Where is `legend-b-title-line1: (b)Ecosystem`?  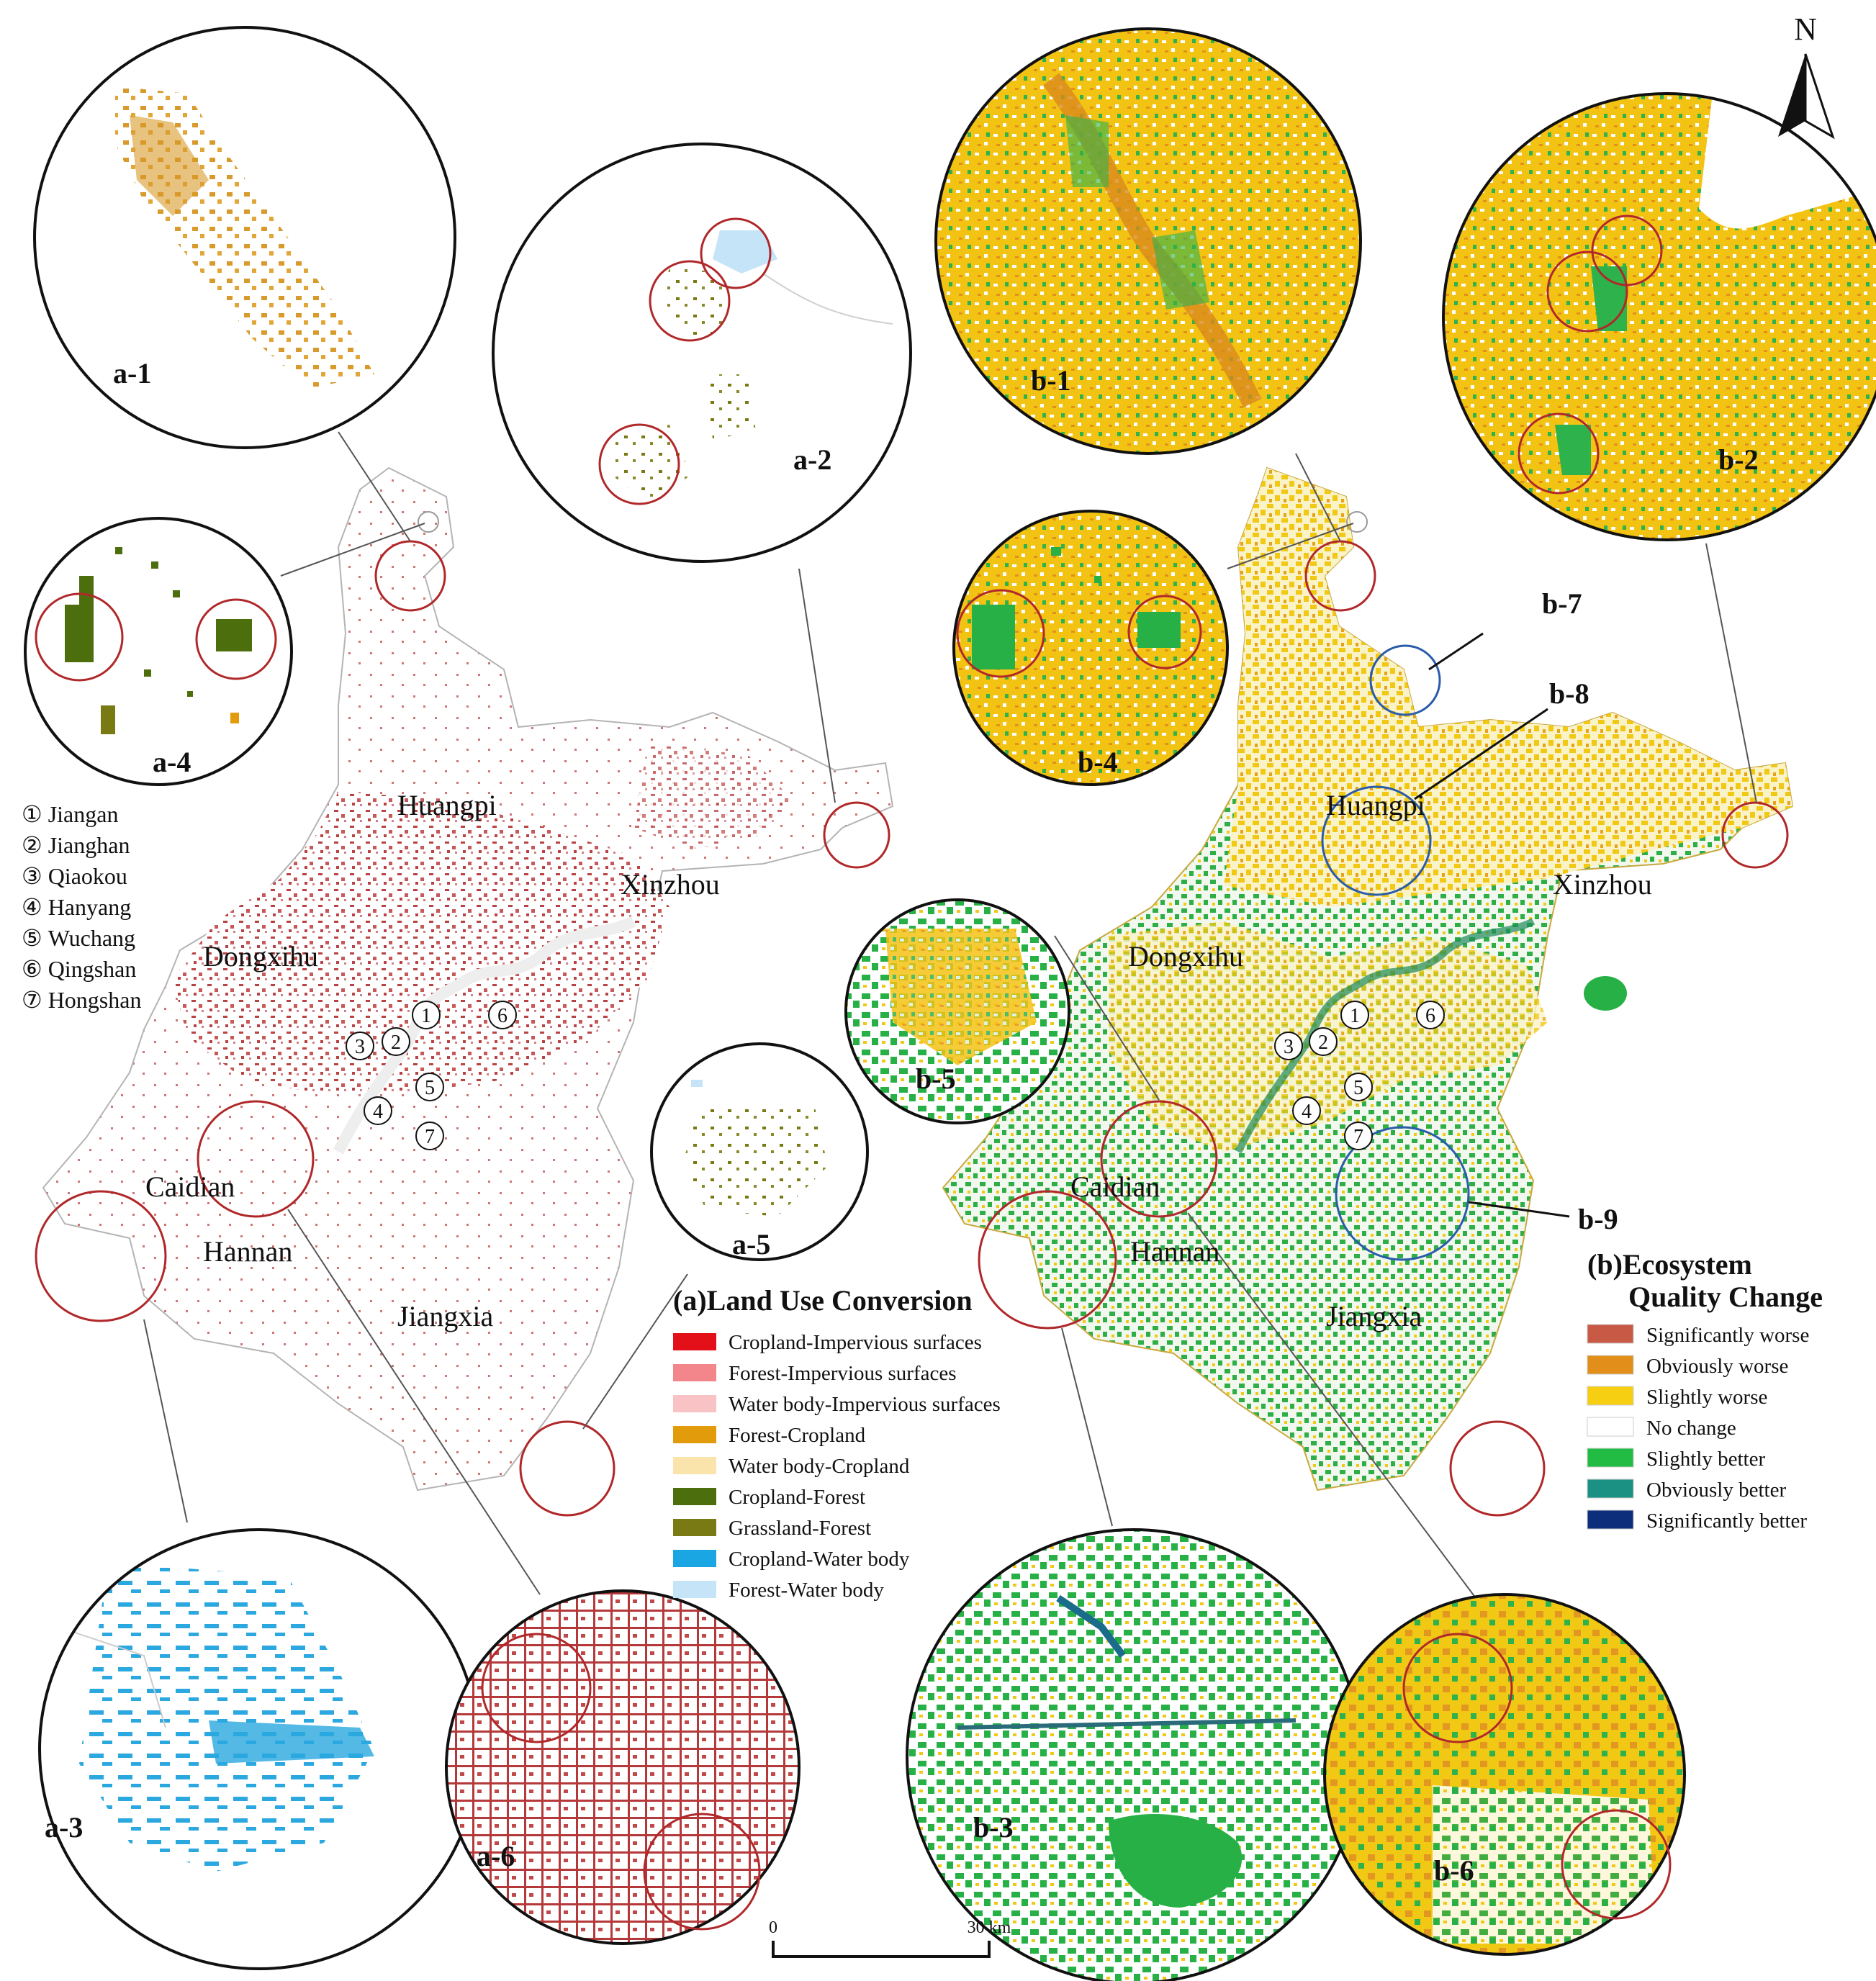 legend-b-title-line1: (b)Ecosystem is located at coordinates (1669, 1264).